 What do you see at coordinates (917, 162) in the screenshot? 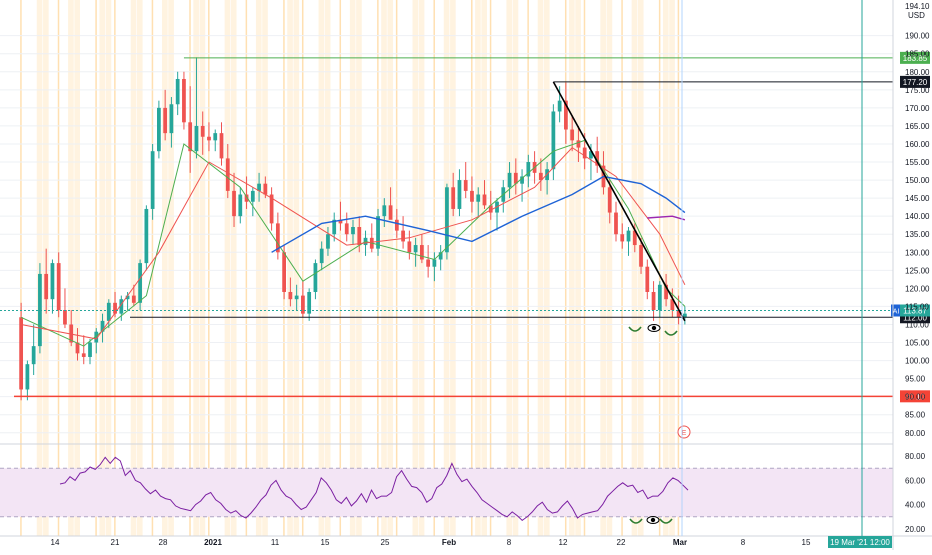
I see `price-tick-label: 155.00` at bounding box center [917, 162].